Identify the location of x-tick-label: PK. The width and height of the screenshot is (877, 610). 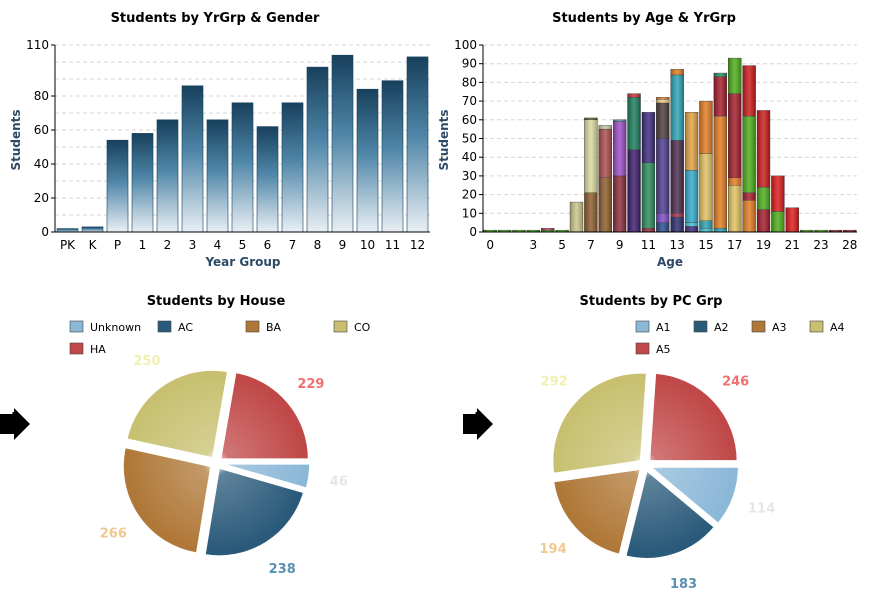
(68, 245).